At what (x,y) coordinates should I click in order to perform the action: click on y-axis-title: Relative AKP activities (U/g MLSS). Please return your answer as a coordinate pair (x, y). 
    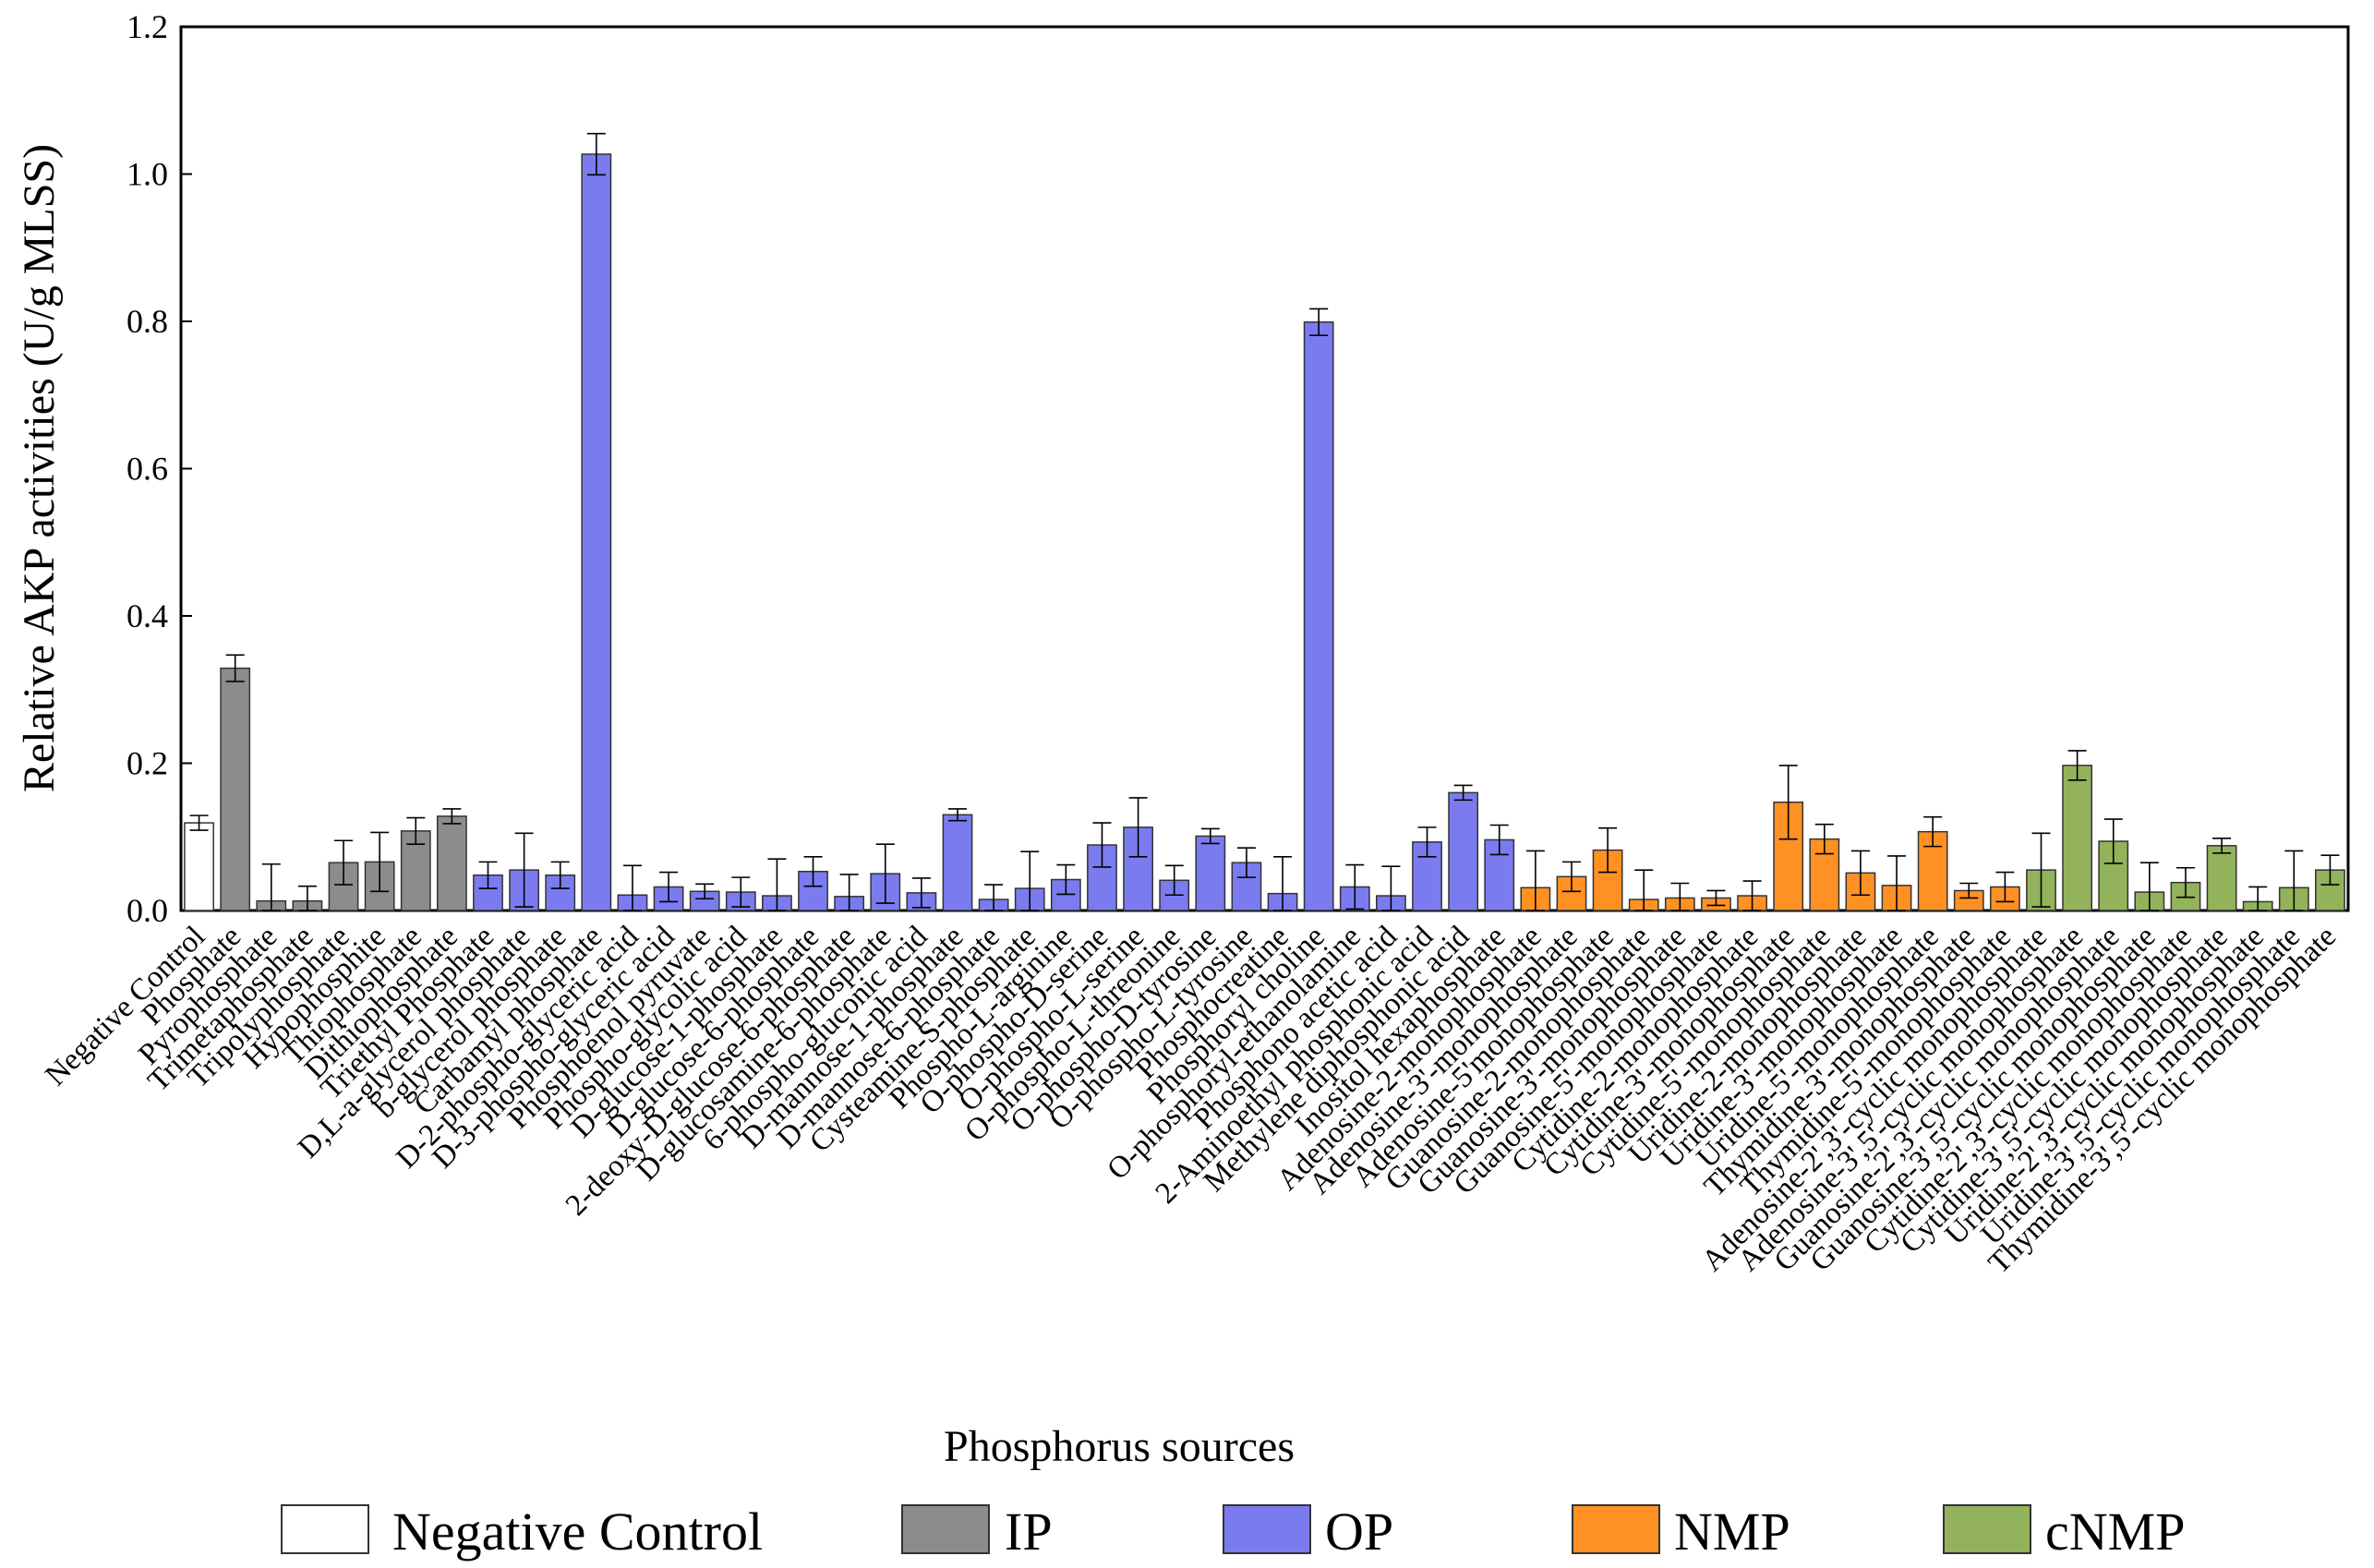
    Looking at the image, I should click on (39, 468).